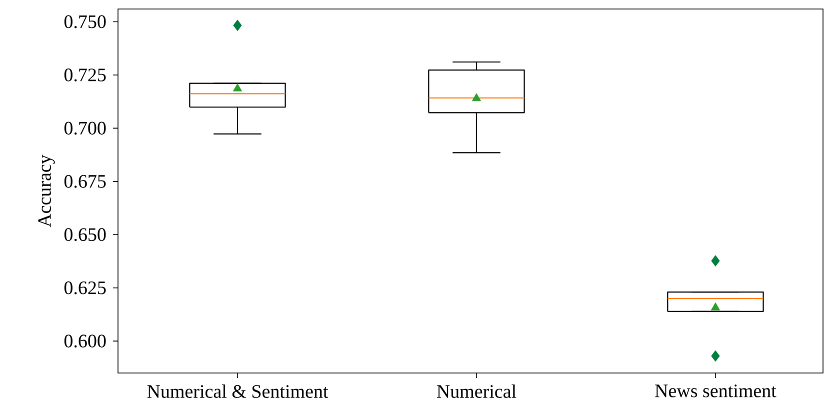  I want to click on x-tick-label: News sentiment, so click(715, 391).